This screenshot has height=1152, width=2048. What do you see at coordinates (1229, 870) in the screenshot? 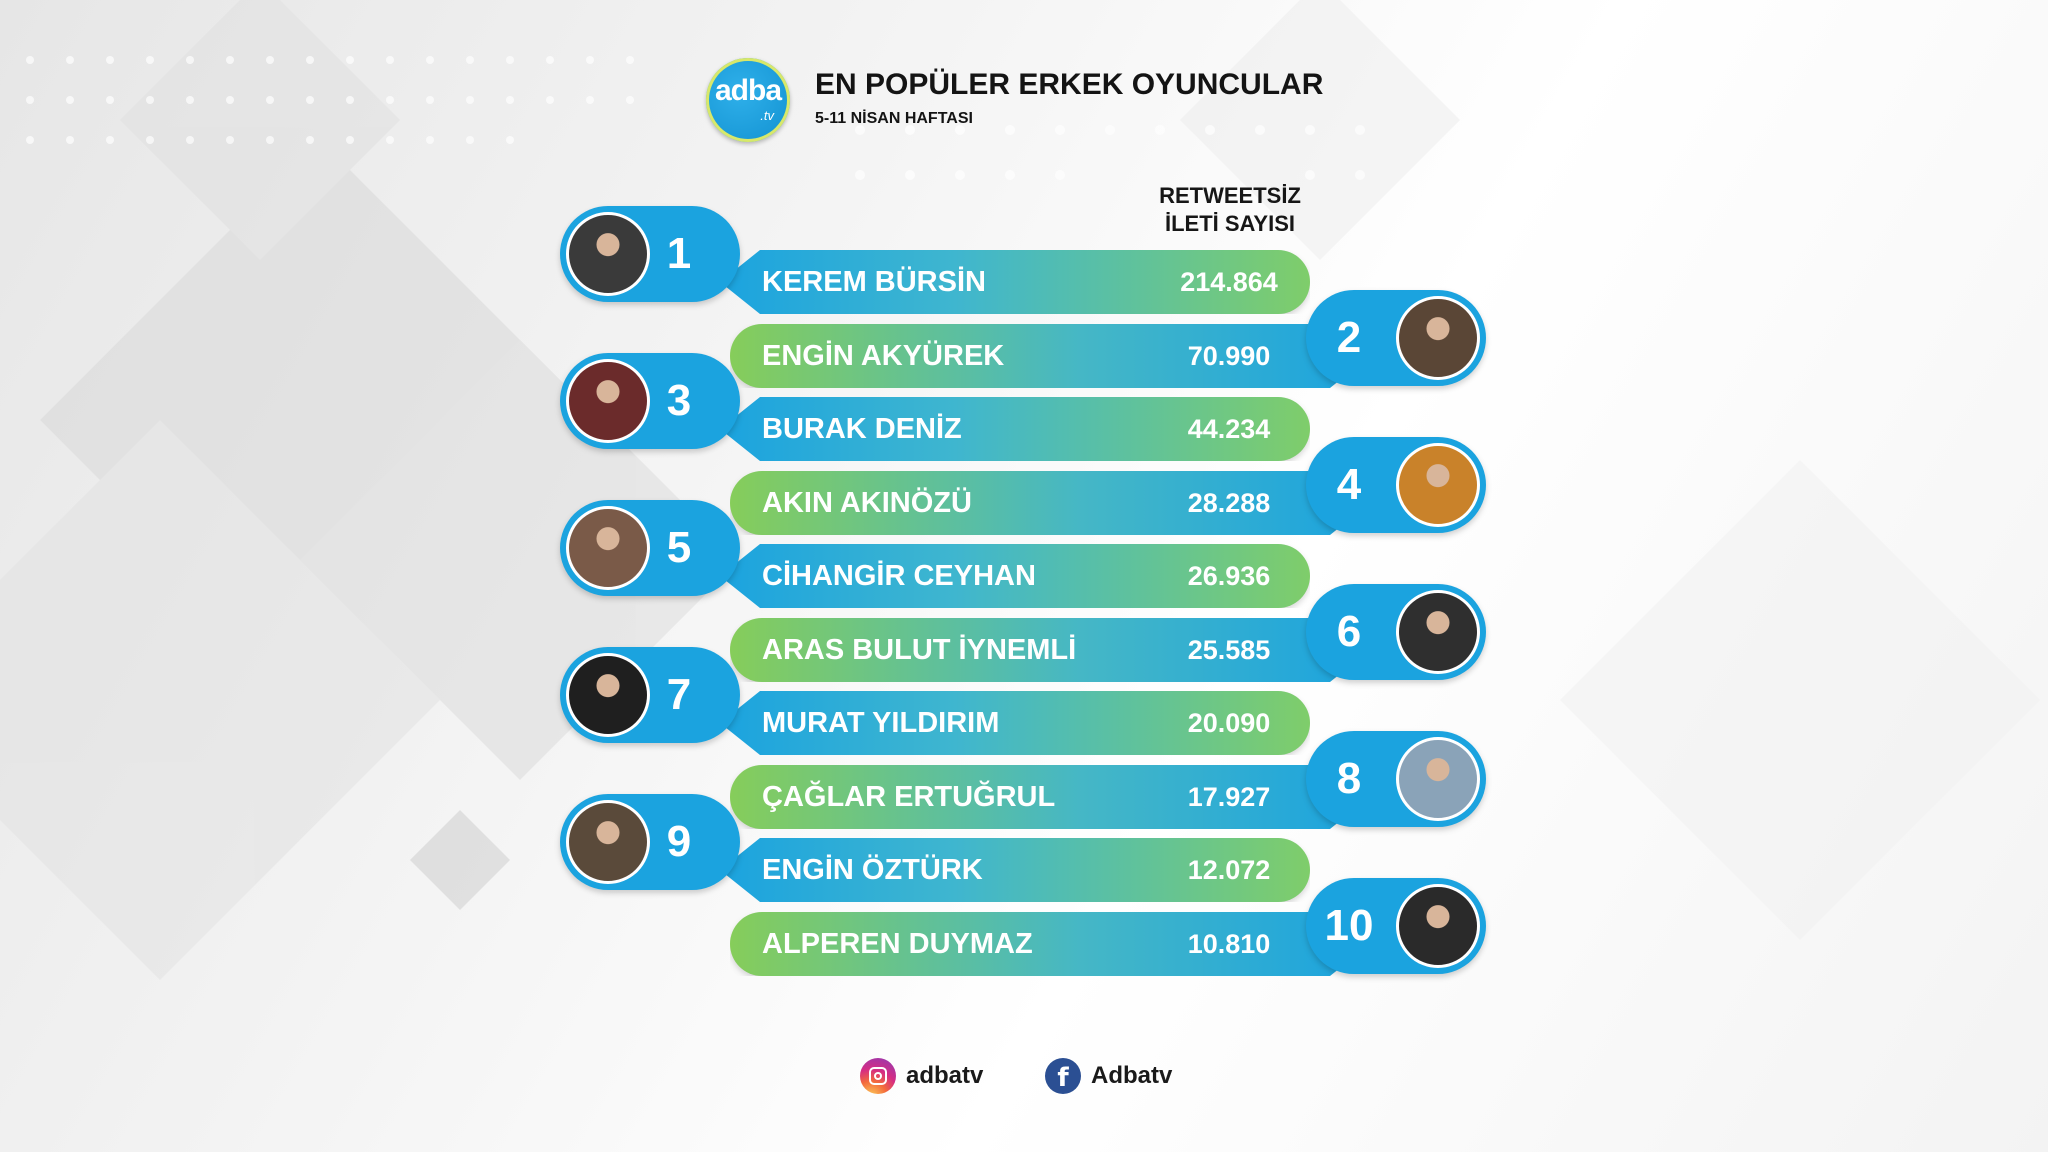
I see `post-count-9: 12.072` at bounding box center [1229, 870].